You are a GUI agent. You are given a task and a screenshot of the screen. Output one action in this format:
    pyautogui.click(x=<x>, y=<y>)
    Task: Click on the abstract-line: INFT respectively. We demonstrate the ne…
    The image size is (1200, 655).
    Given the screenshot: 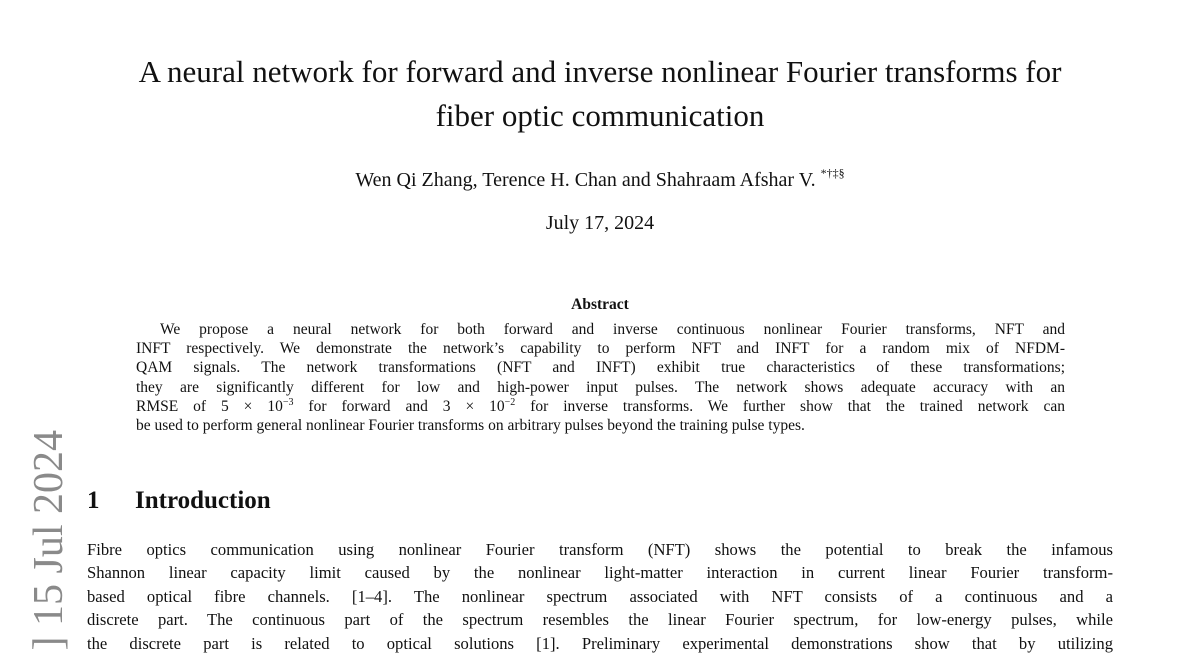 What is the action you would take?
    pyautogui.click(x=600, y=349)
    